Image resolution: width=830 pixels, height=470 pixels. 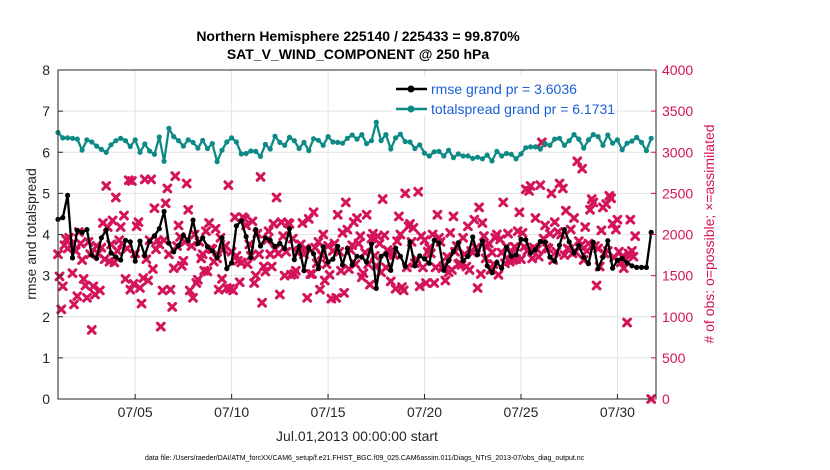 I want to click on legend-spread-label: totalspread grand pr = 6.1731, so click(x=523, y=109).